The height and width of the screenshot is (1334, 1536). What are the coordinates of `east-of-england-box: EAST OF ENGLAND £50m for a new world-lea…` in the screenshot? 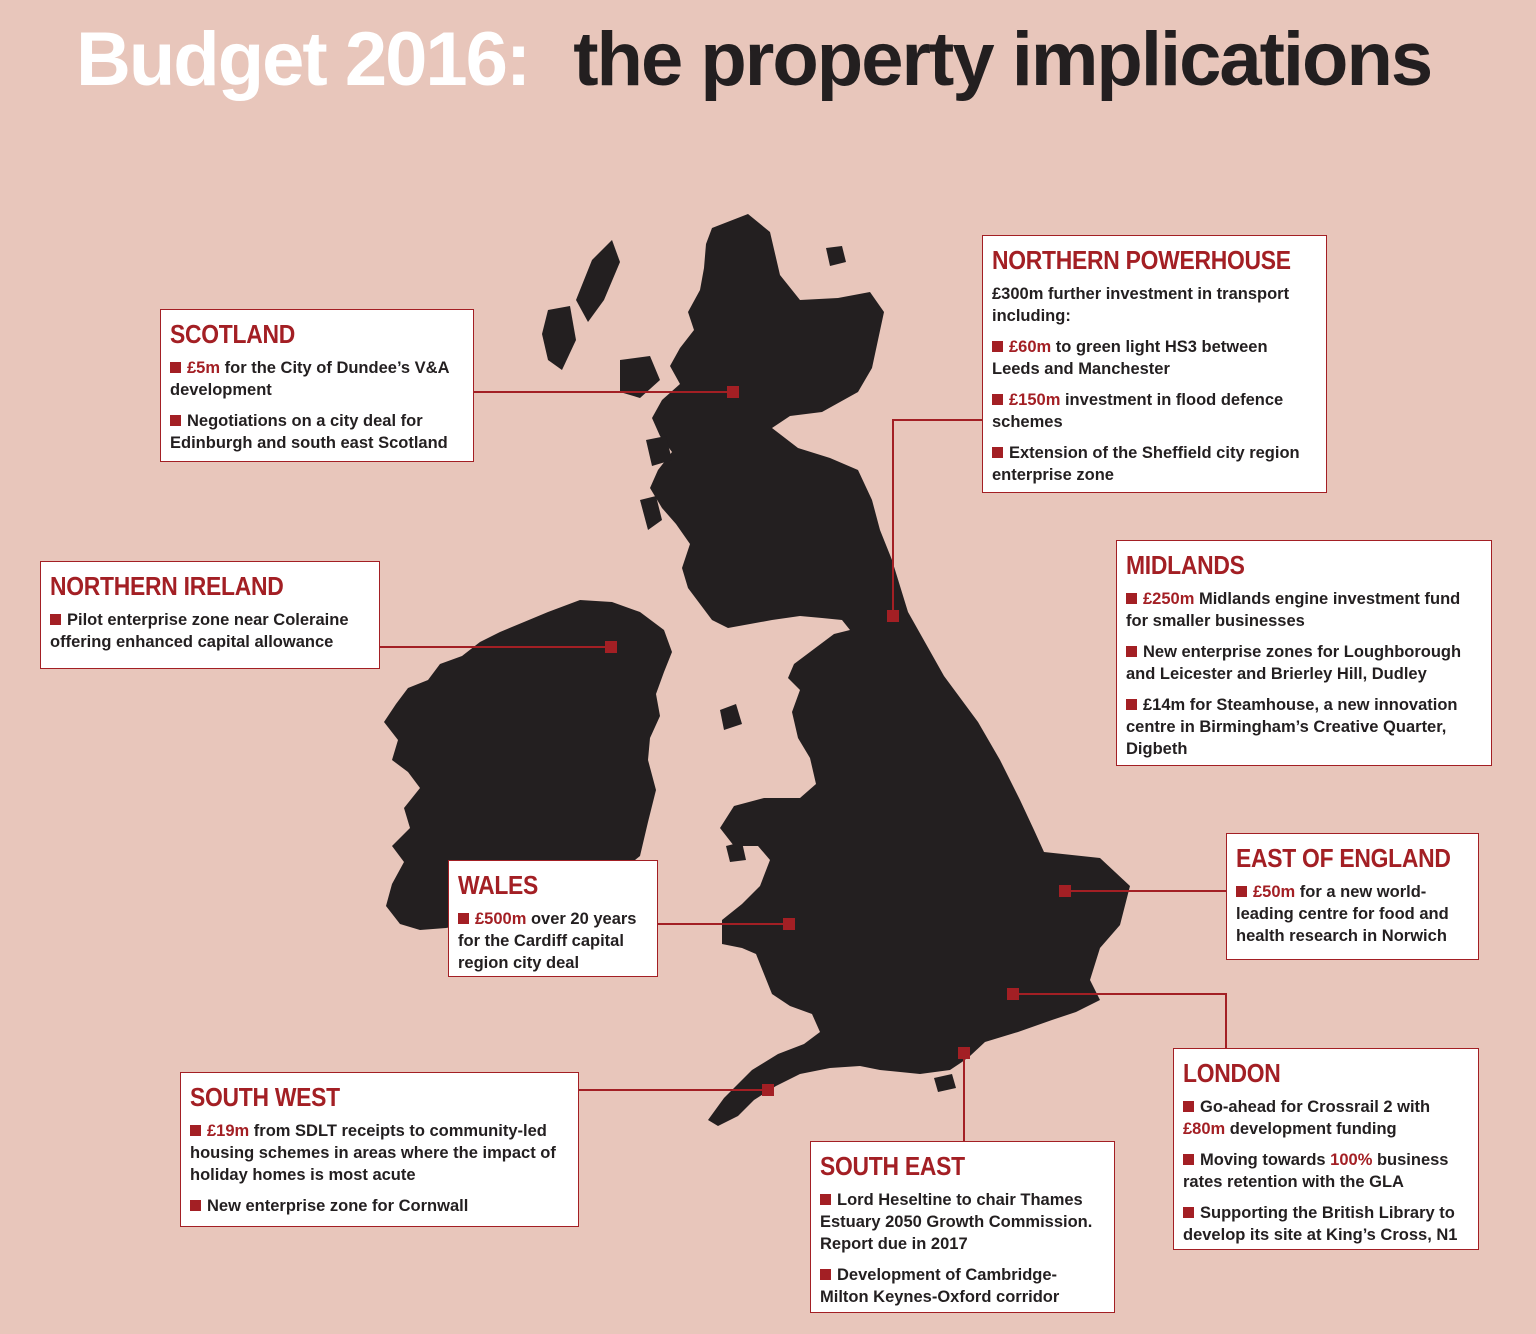 It's located at (1352, 896).